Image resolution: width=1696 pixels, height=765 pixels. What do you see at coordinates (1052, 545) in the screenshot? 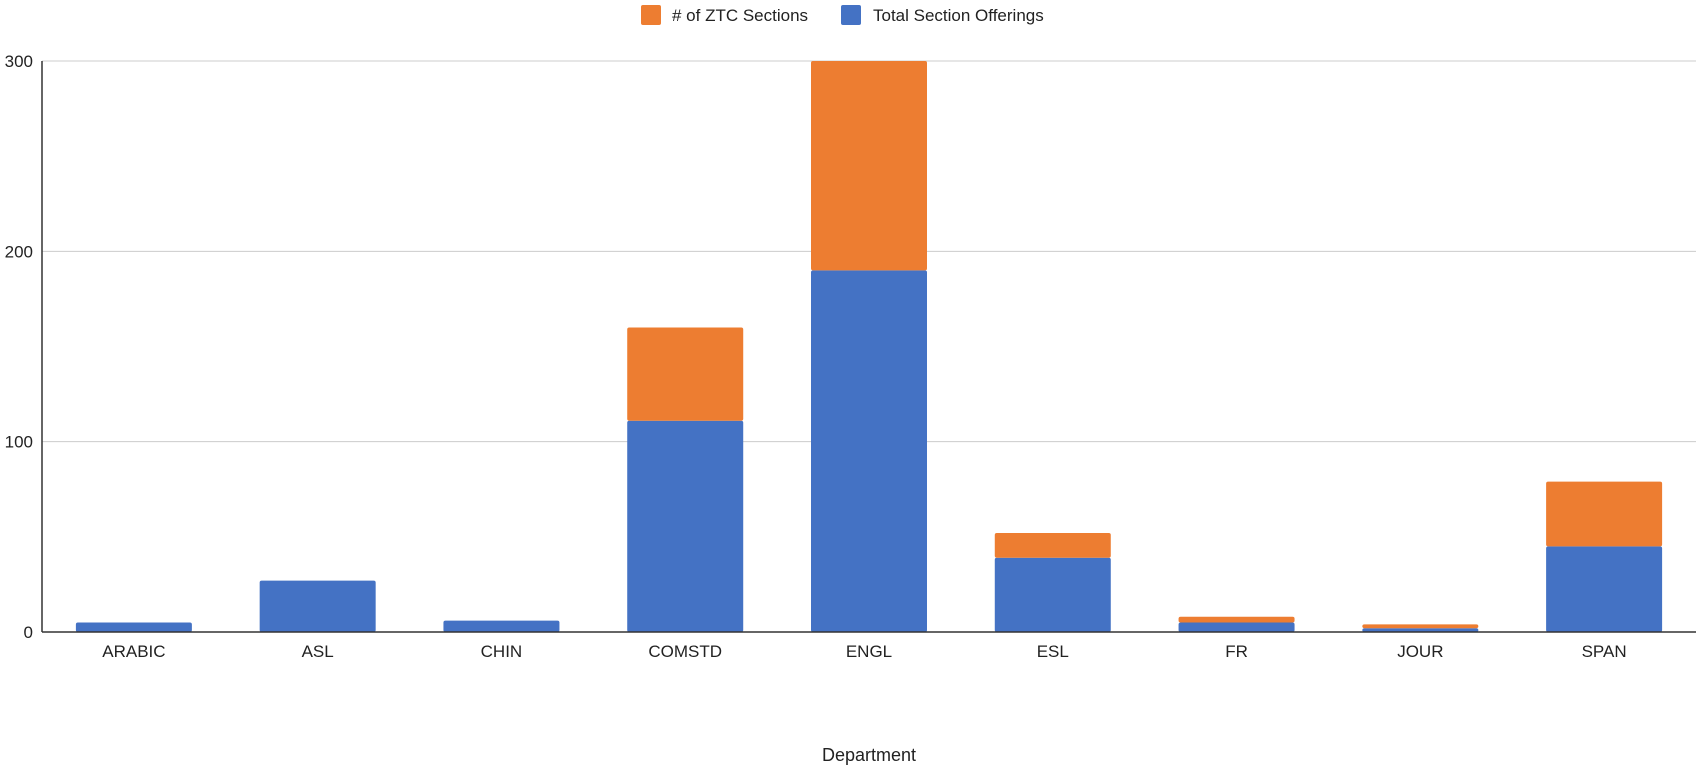
I see `bar-esl-ztc-sections` at bounding box center [1052, 545].